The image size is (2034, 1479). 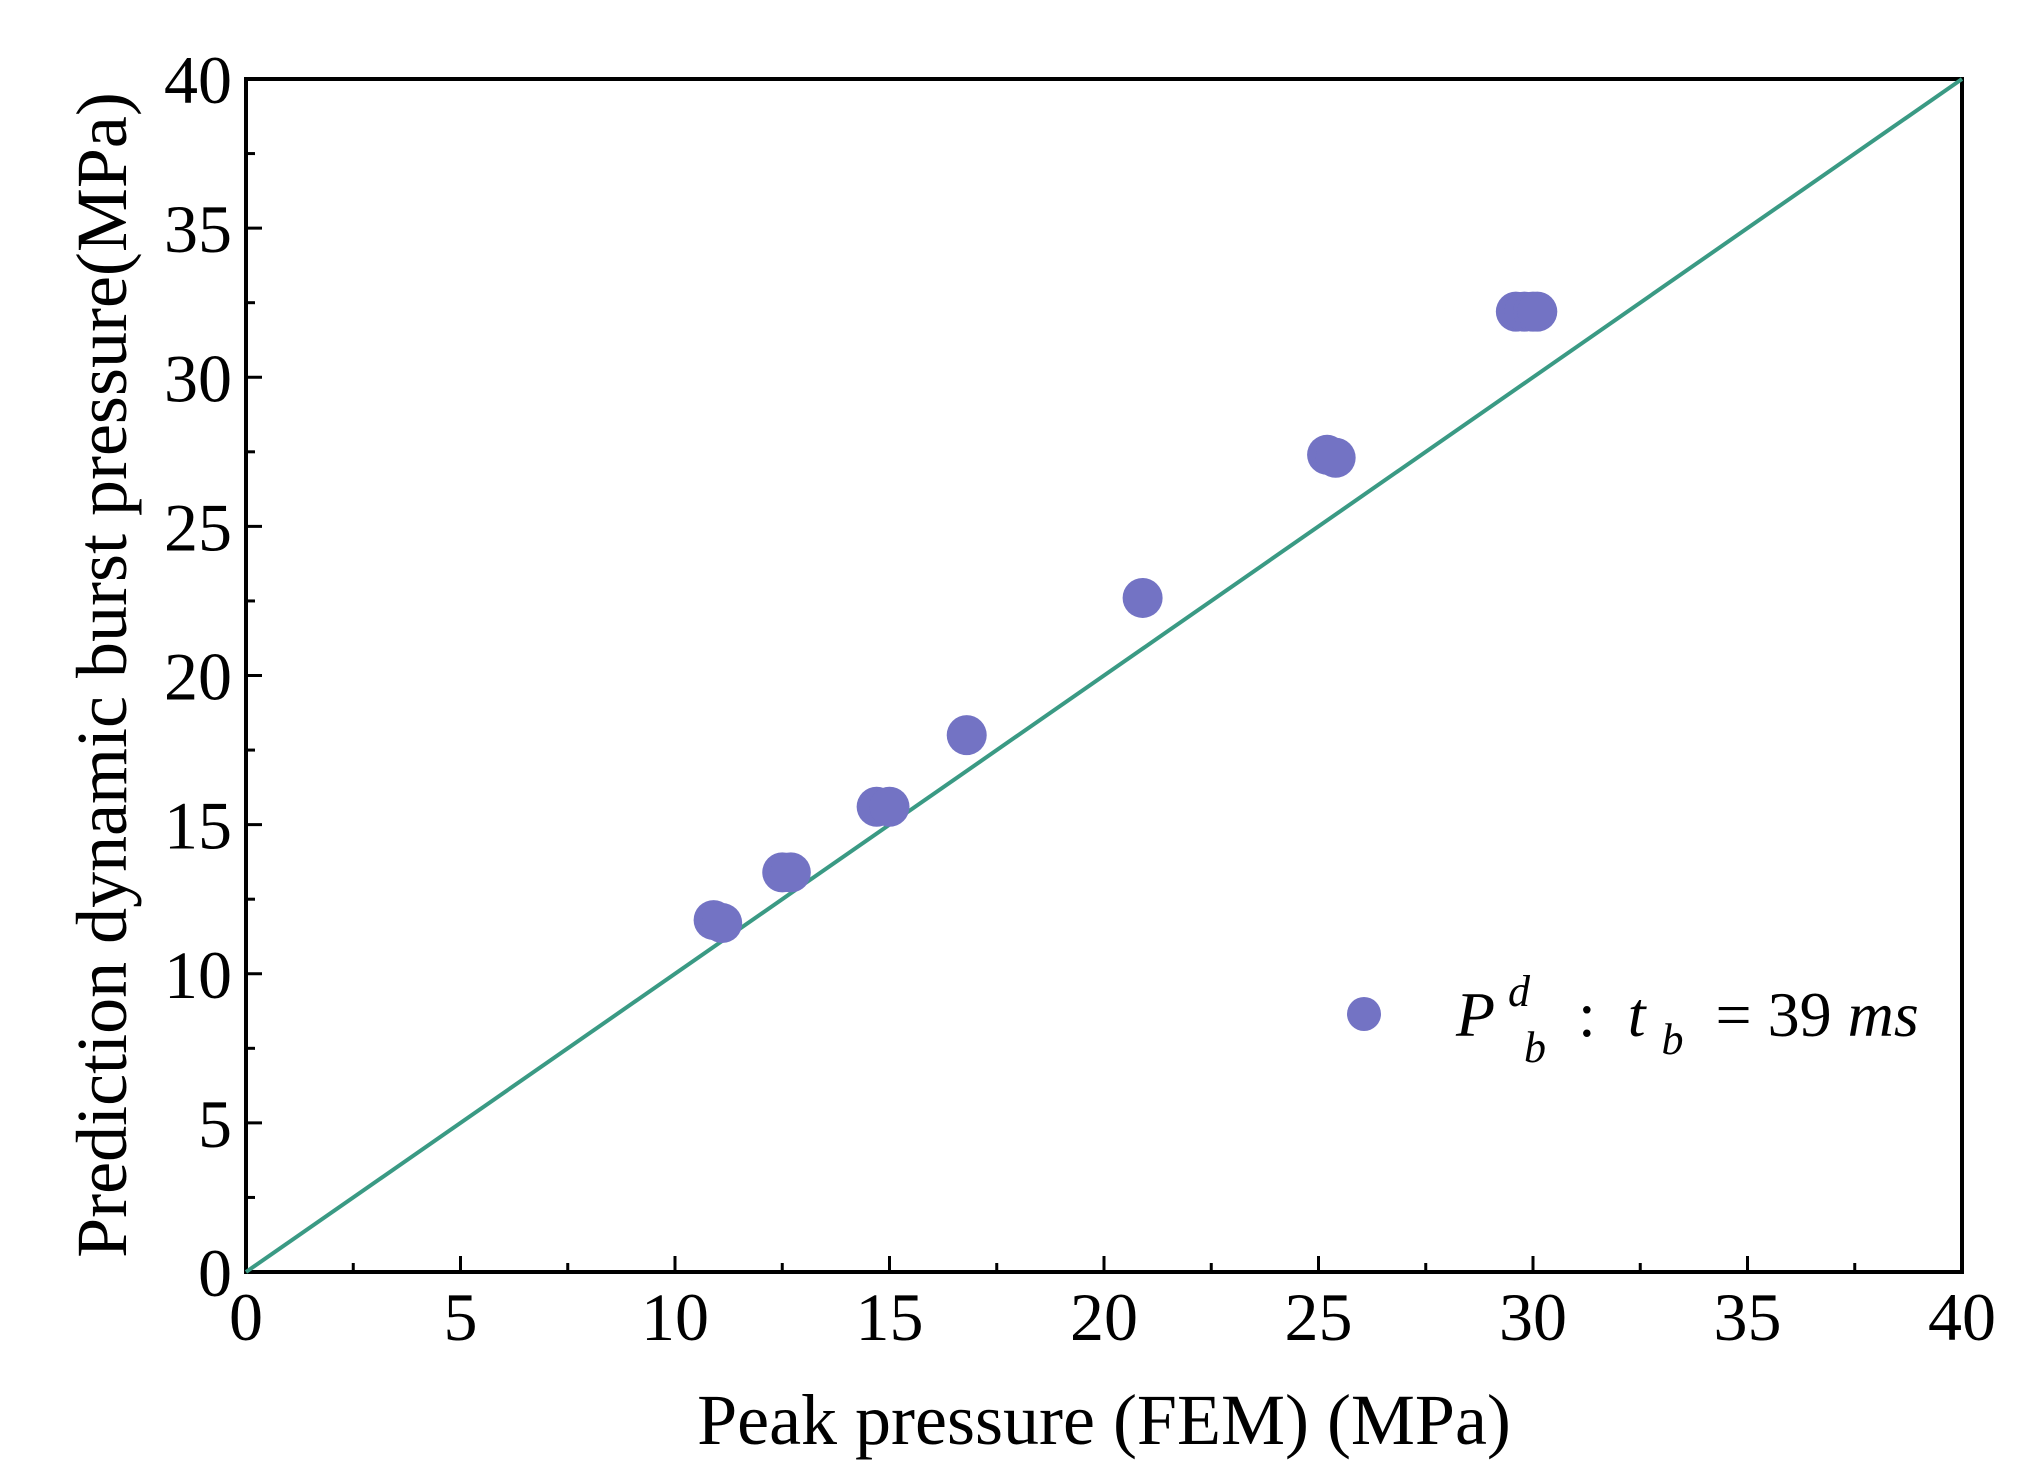 I want to click on legend-label-sup: d, so click(x=1519, y=991).